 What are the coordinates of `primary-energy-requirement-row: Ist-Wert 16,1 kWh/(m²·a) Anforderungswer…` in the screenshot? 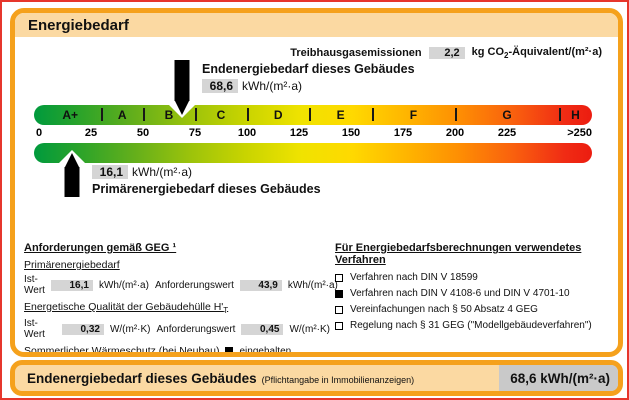 It's located at (181, 285).